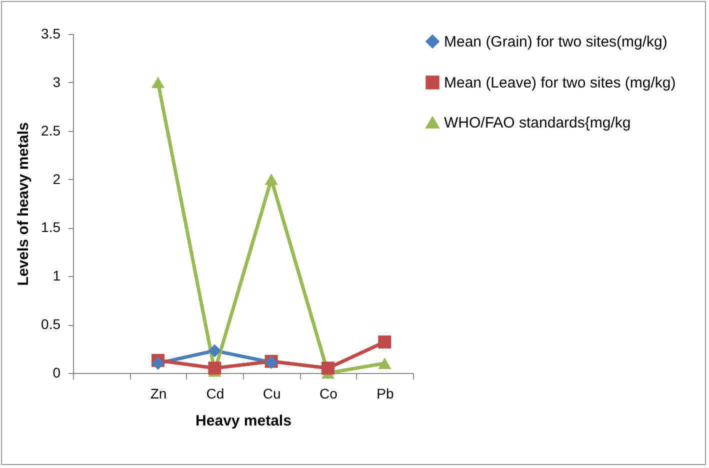  What do you see at coordinates (23, 204) in the screenshot?
I see `y-axis-title: Levels of heavy metals` at bounding box center [23, 204].